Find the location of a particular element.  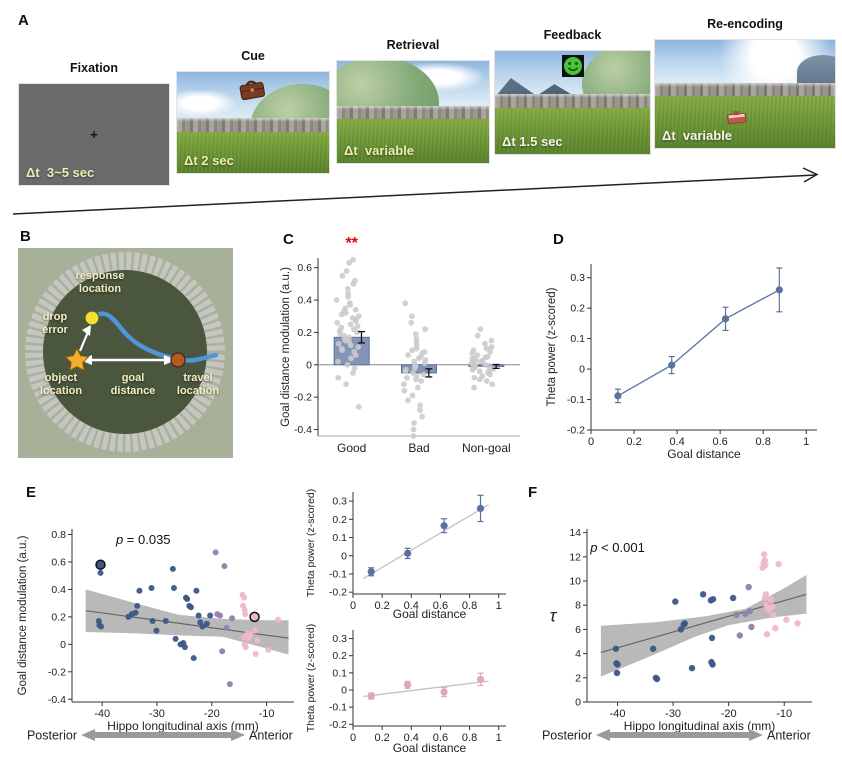

travel-location-label: travel location is located at coordinates (198, 384).